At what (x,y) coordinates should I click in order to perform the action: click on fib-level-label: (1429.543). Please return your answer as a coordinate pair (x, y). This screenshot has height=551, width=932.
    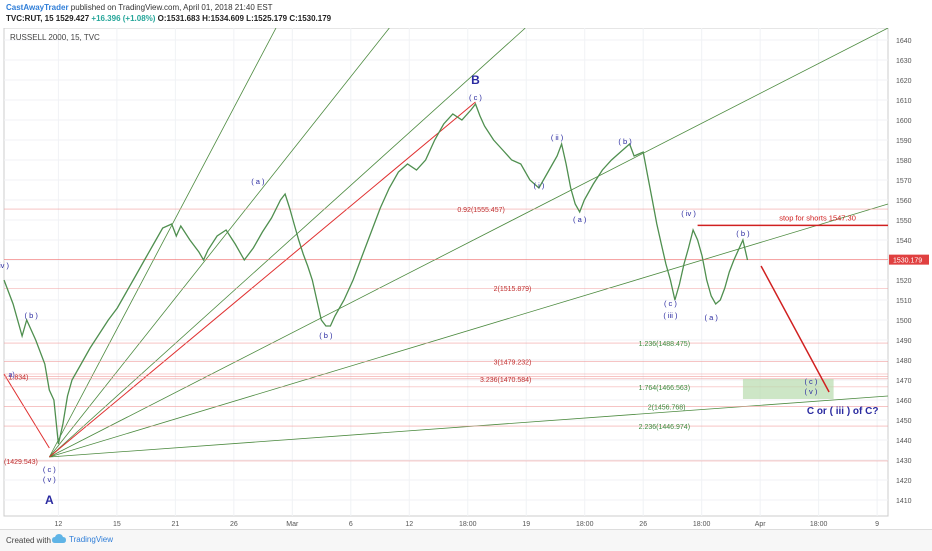
    Looking at the image, I should click on (21, 462).